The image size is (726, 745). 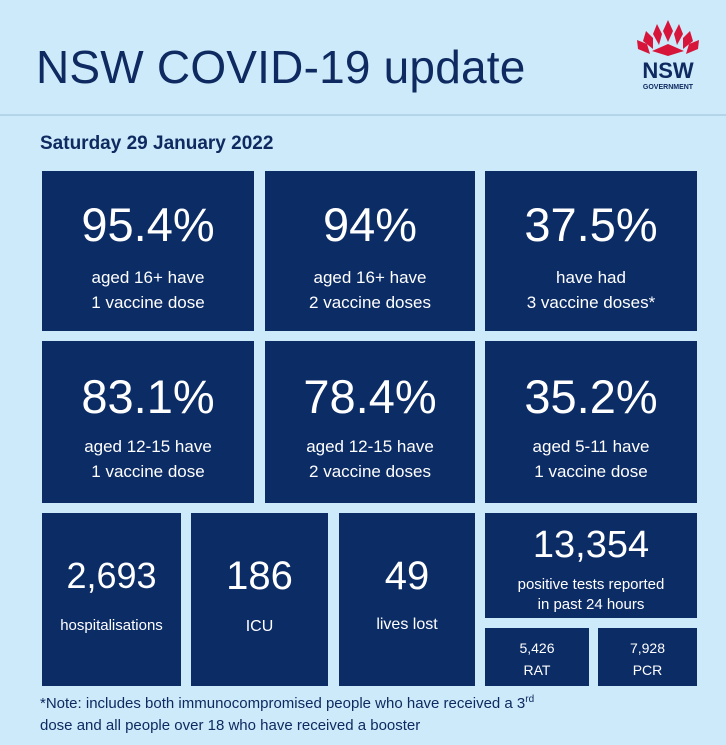 I want to click on report-date: Saturday 29 January 2022, so click(x=157, y=143).